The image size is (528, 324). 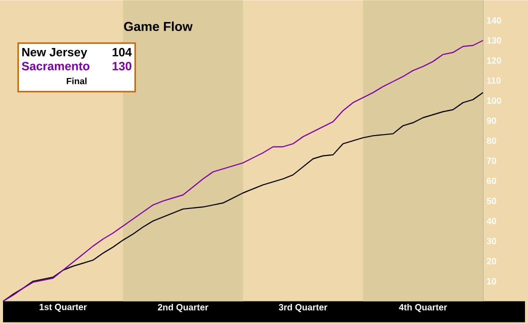 What do you see at coordinates (491, 181) in the screenshot?
I see `y-tick-label: 60` at bounding box center [491, 181].